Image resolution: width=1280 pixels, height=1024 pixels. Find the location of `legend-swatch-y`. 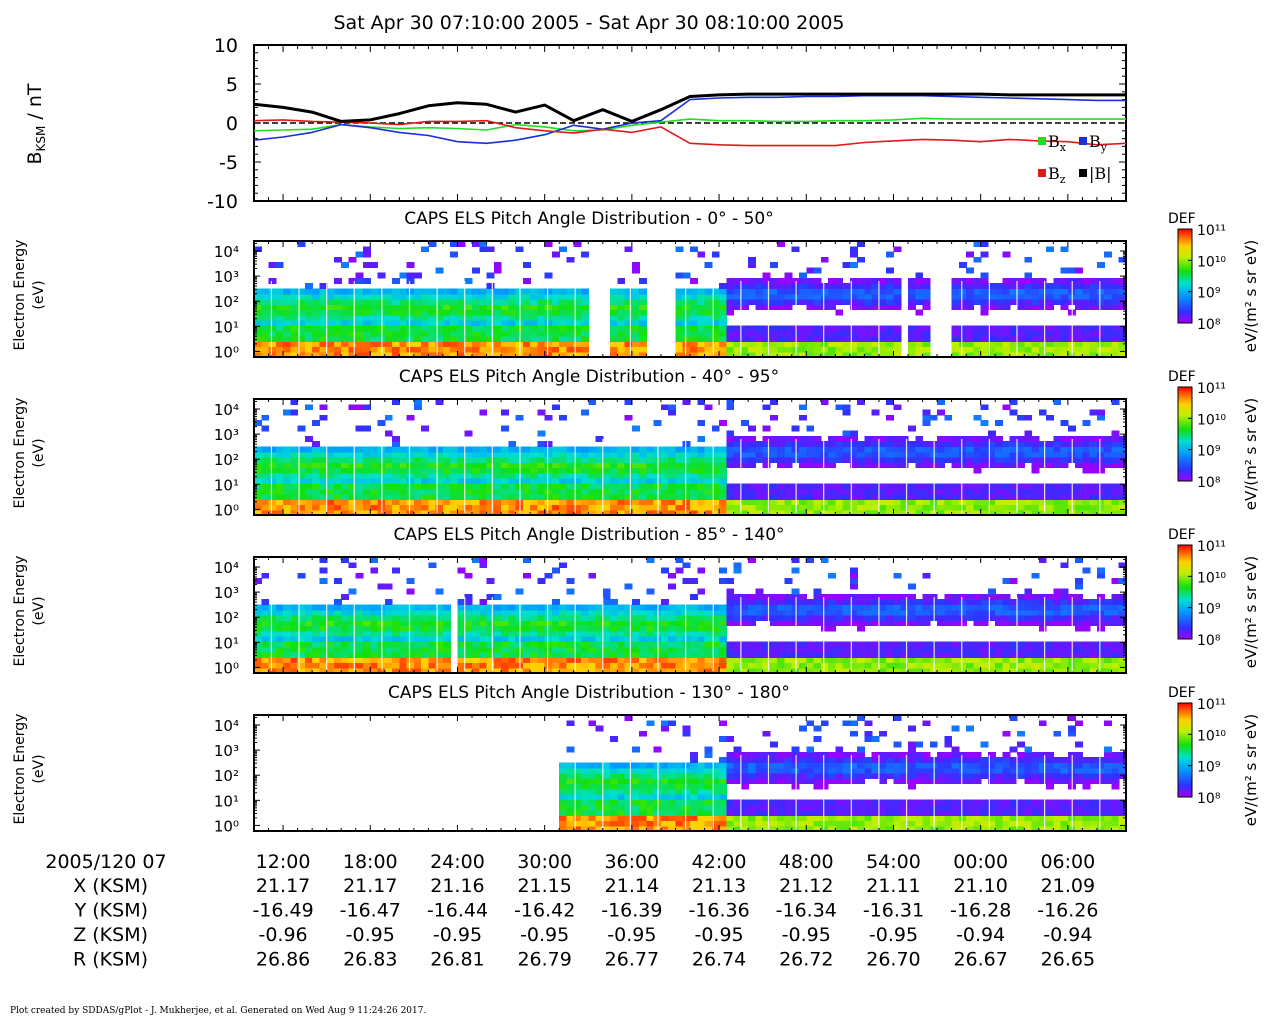

legend-swatch-y is located at coordinates (1083, 141).